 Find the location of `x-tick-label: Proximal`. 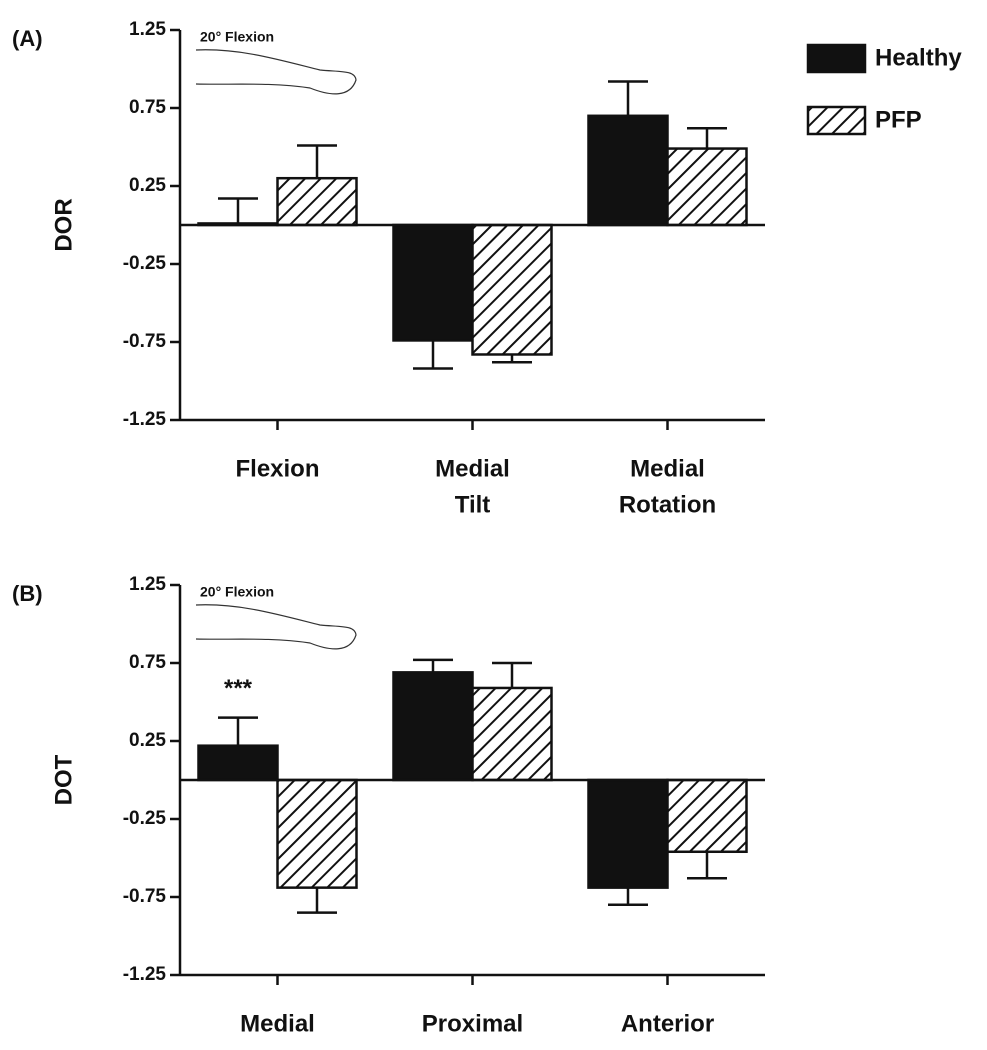

x-tick-label: Proximal is located at coordinates (472, 1023).